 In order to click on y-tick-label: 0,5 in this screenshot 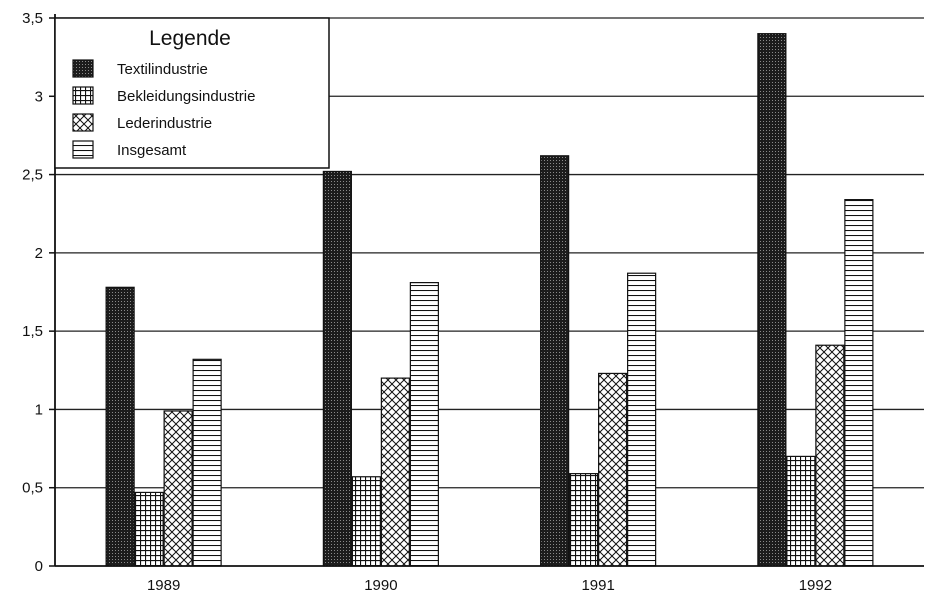, I will do `click(32, 488)`.